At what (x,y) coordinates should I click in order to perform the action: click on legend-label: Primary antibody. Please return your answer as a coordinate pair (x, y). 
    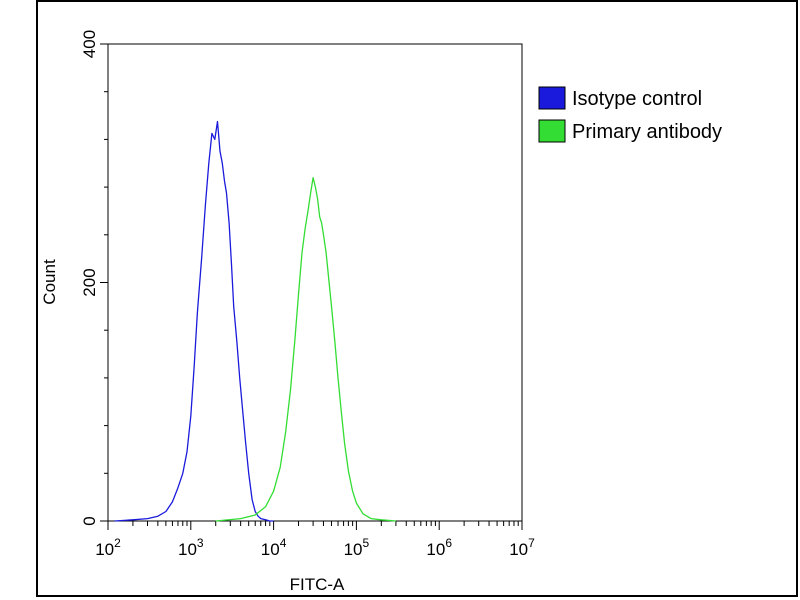
    Looking at the image, I should click on (647, 132).